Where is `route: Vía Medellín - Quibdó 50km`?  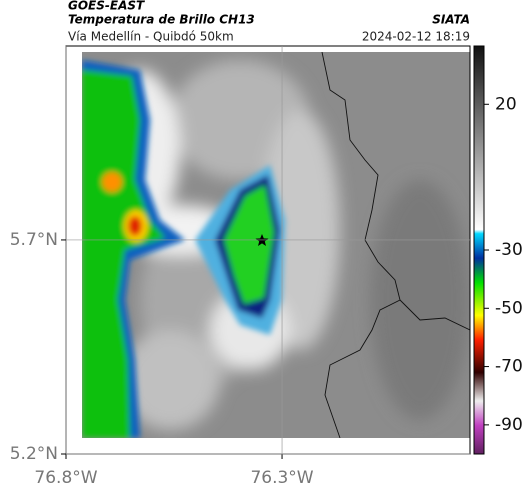 route: Vía Medellín - Quibdó 50km is located at coordinates (151, 37).